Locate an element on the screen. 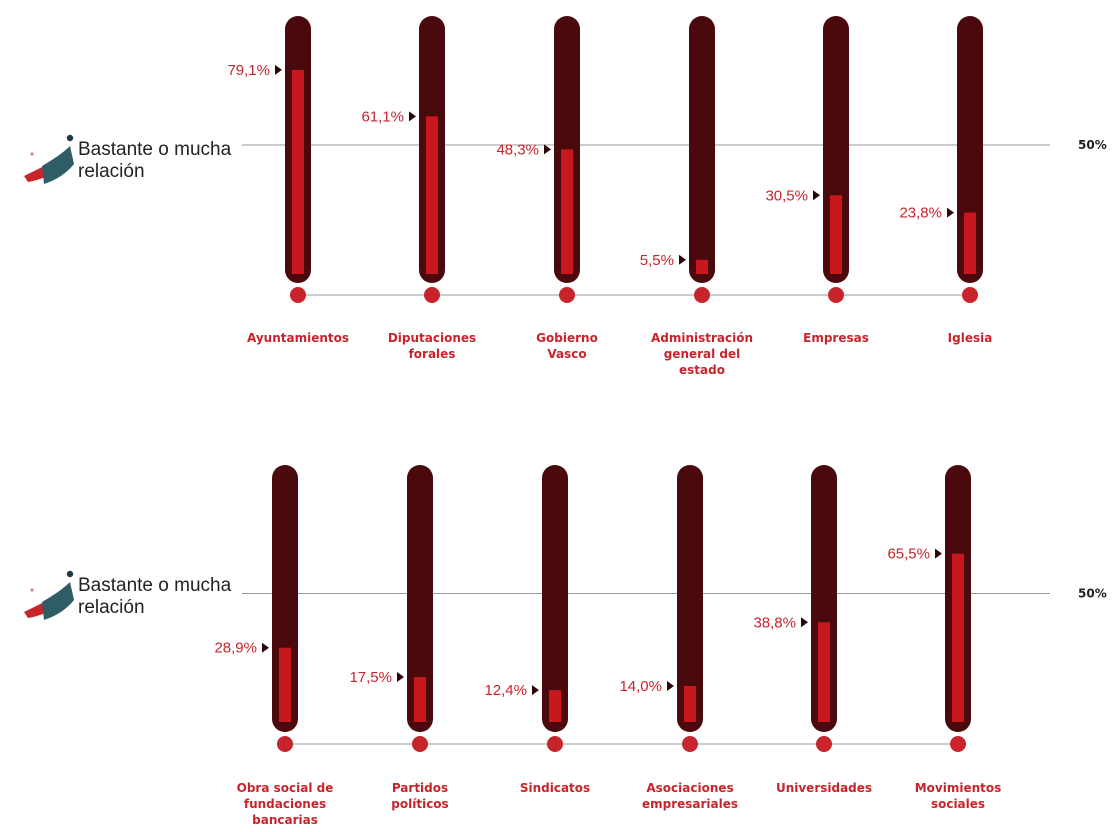 Image resolution: width=1113 pixels, height=832 pixels. category-label-line: Sindicatos is located at coordinates (555, 788).